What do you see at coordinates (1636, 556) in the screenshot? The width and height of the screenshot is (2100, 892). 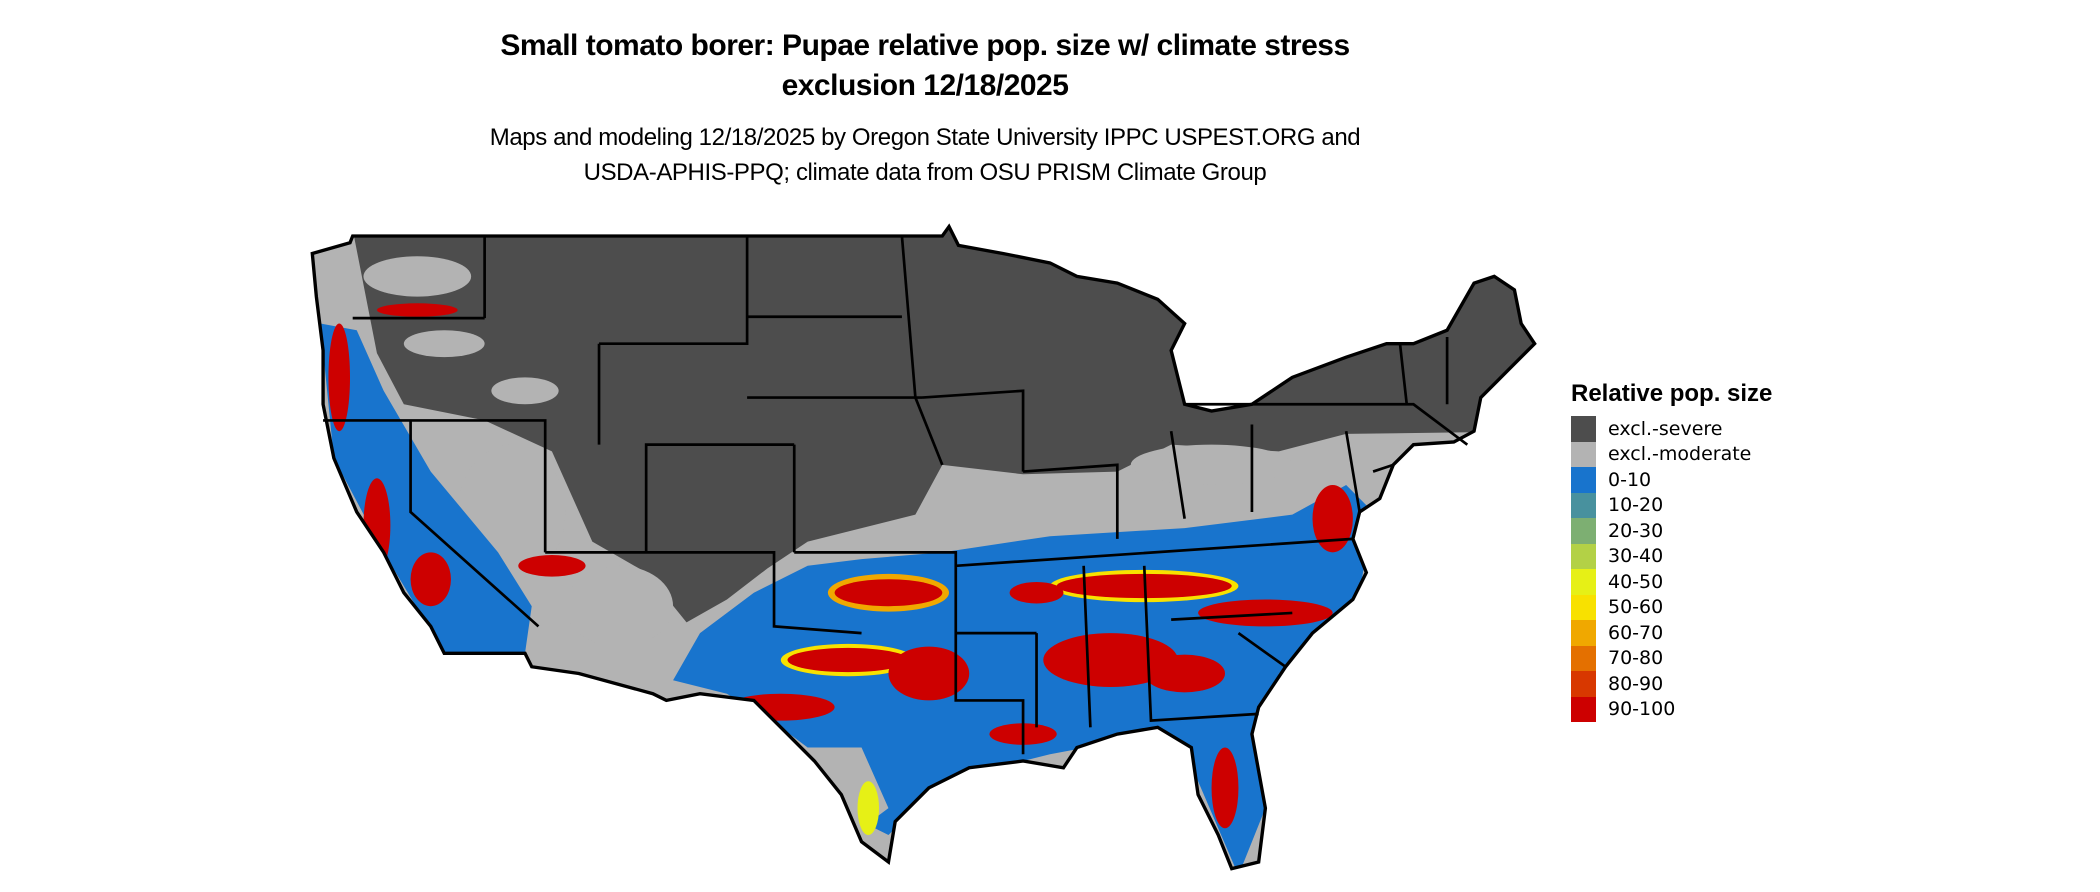 I see `legend-label: 30-40` at bounding box center [1636, 556].